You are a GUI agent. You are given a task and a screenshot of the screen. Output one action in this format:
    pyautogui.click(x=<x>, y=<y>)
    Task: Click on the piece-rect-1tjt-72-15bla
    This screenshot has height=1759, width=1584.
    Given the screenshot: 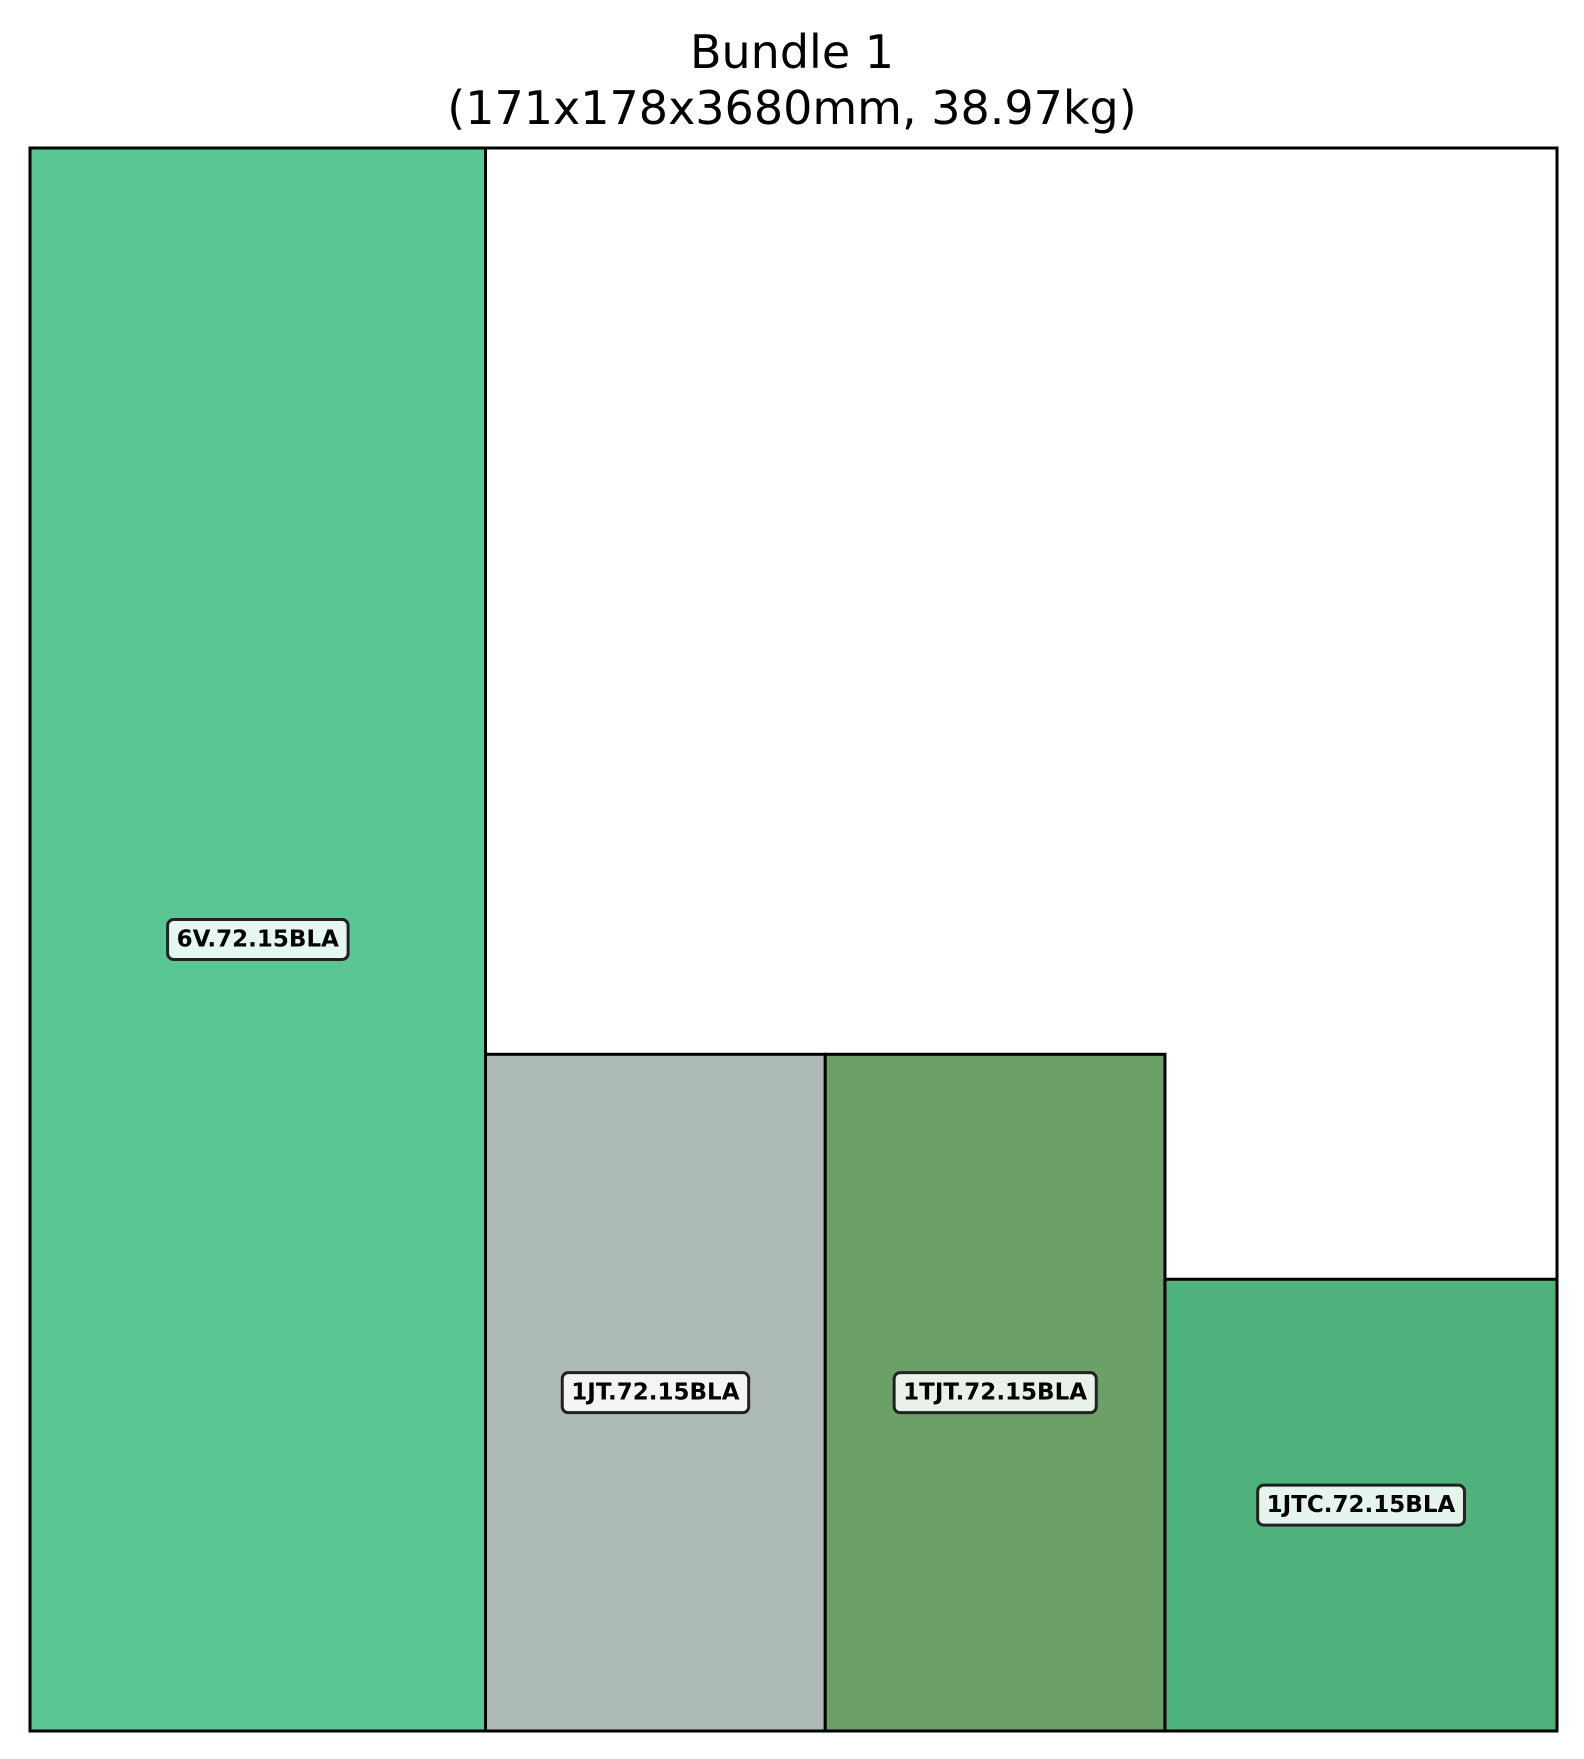 What is the action you would take?
    pyautogui.click(x=995, y=1392)
    